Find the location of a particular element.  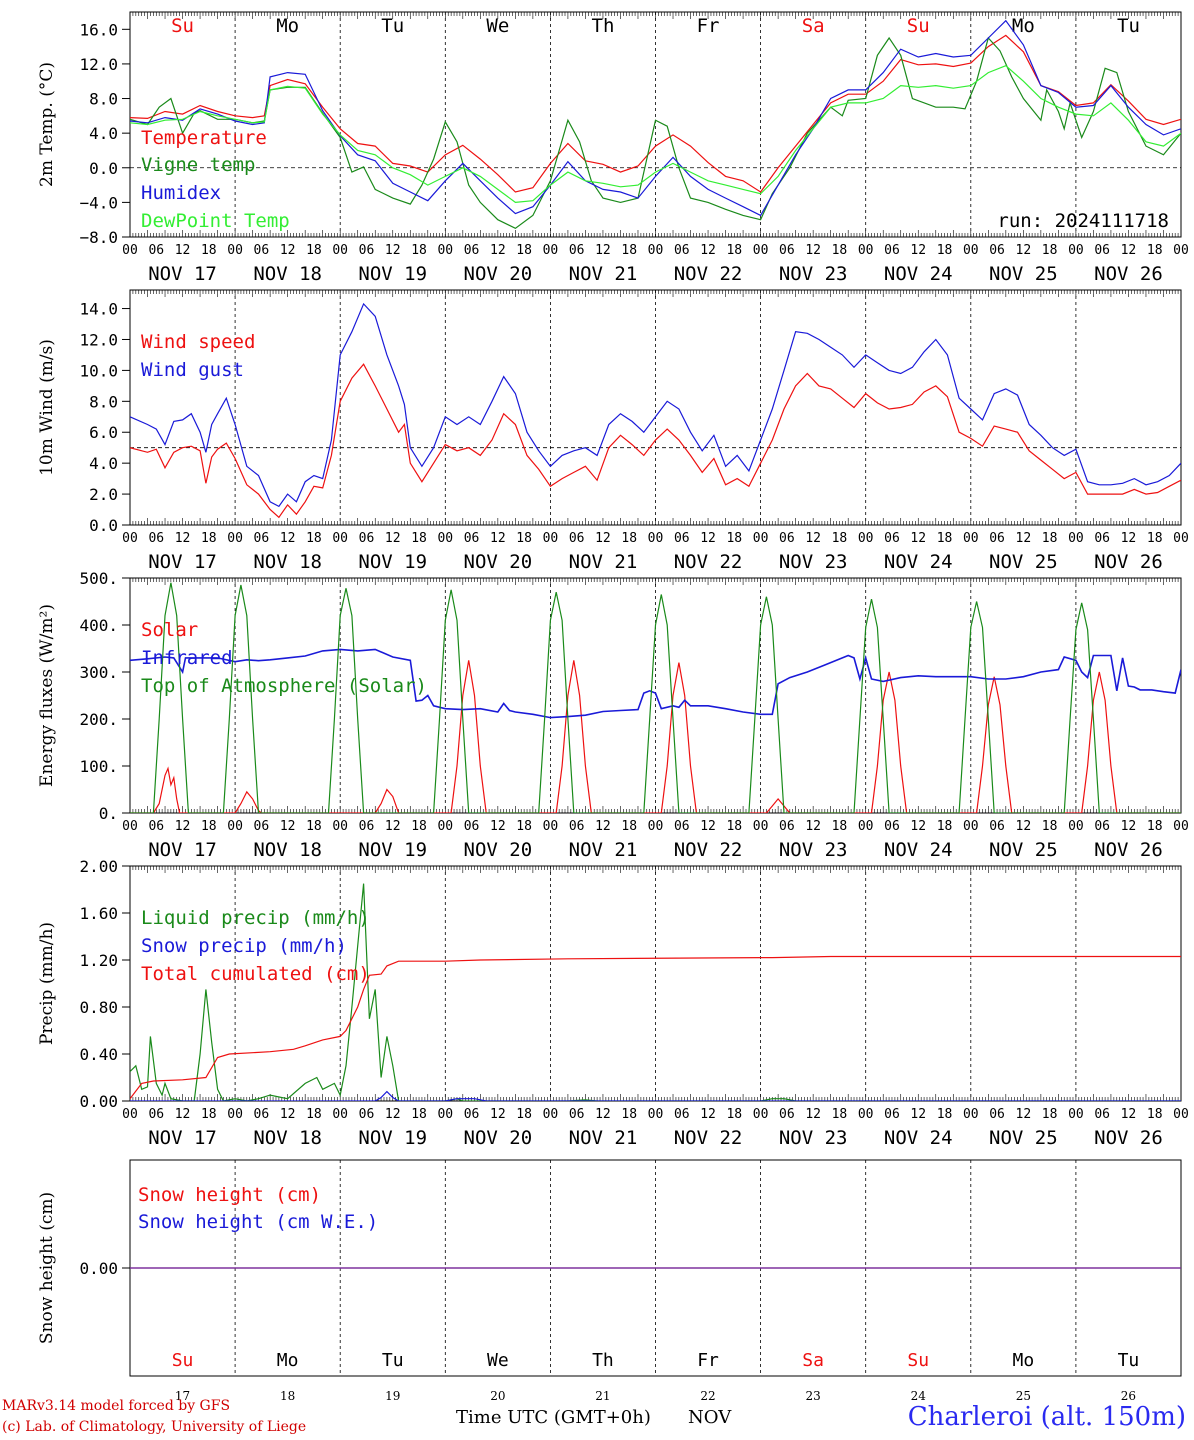

day-abbrev-label: We is located at coordinates (498, 1360).